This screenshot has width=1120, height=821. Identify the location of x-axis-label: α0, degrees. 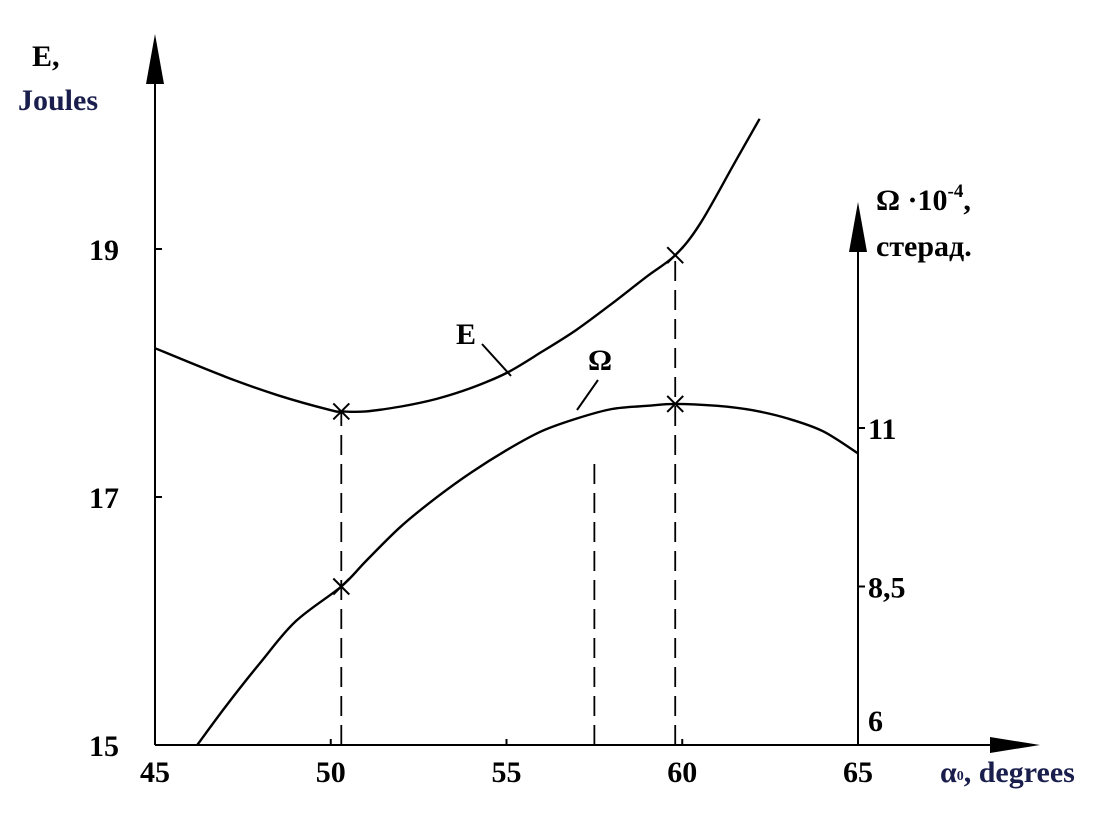
(1007, 772).